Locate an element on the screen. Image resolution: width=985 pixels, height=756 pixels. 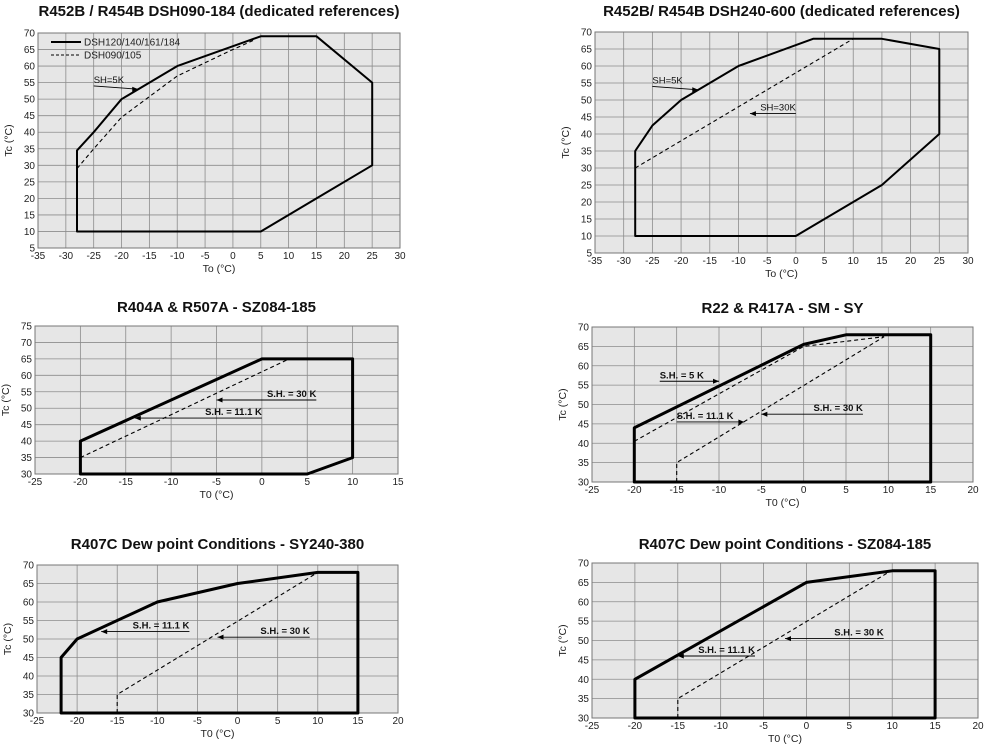
annotation-label: S.H. = 30 K is located at coordinates (839, 408).